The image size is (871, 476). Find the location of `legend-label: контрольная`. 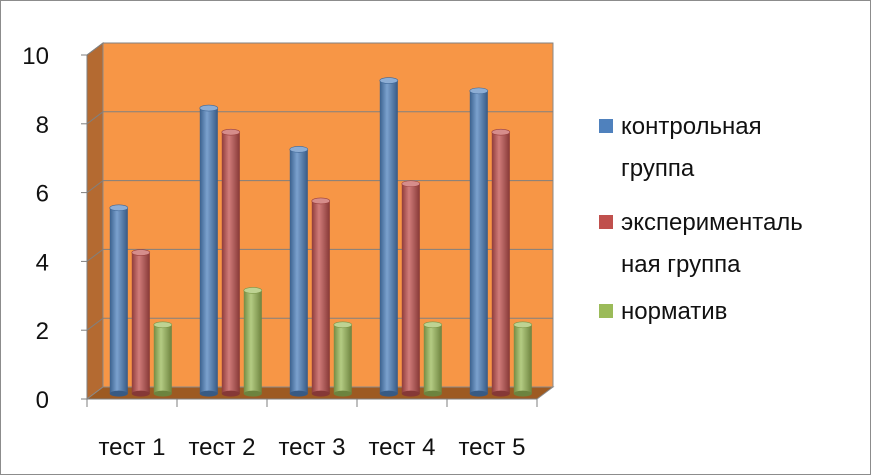

legend-label: контрольная is located at coordinates (691, 126).